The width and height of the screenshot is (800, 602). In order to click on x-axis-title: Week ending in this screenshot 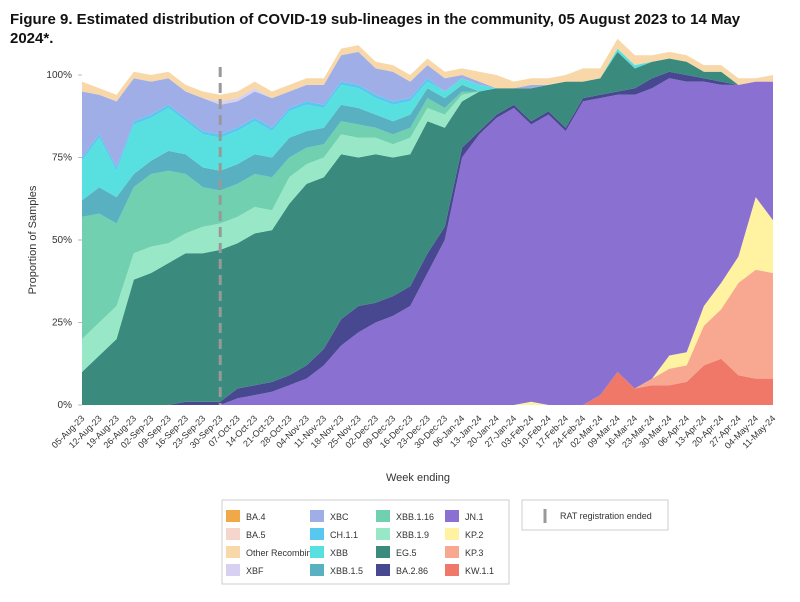, I will do `click(418, 478)`.